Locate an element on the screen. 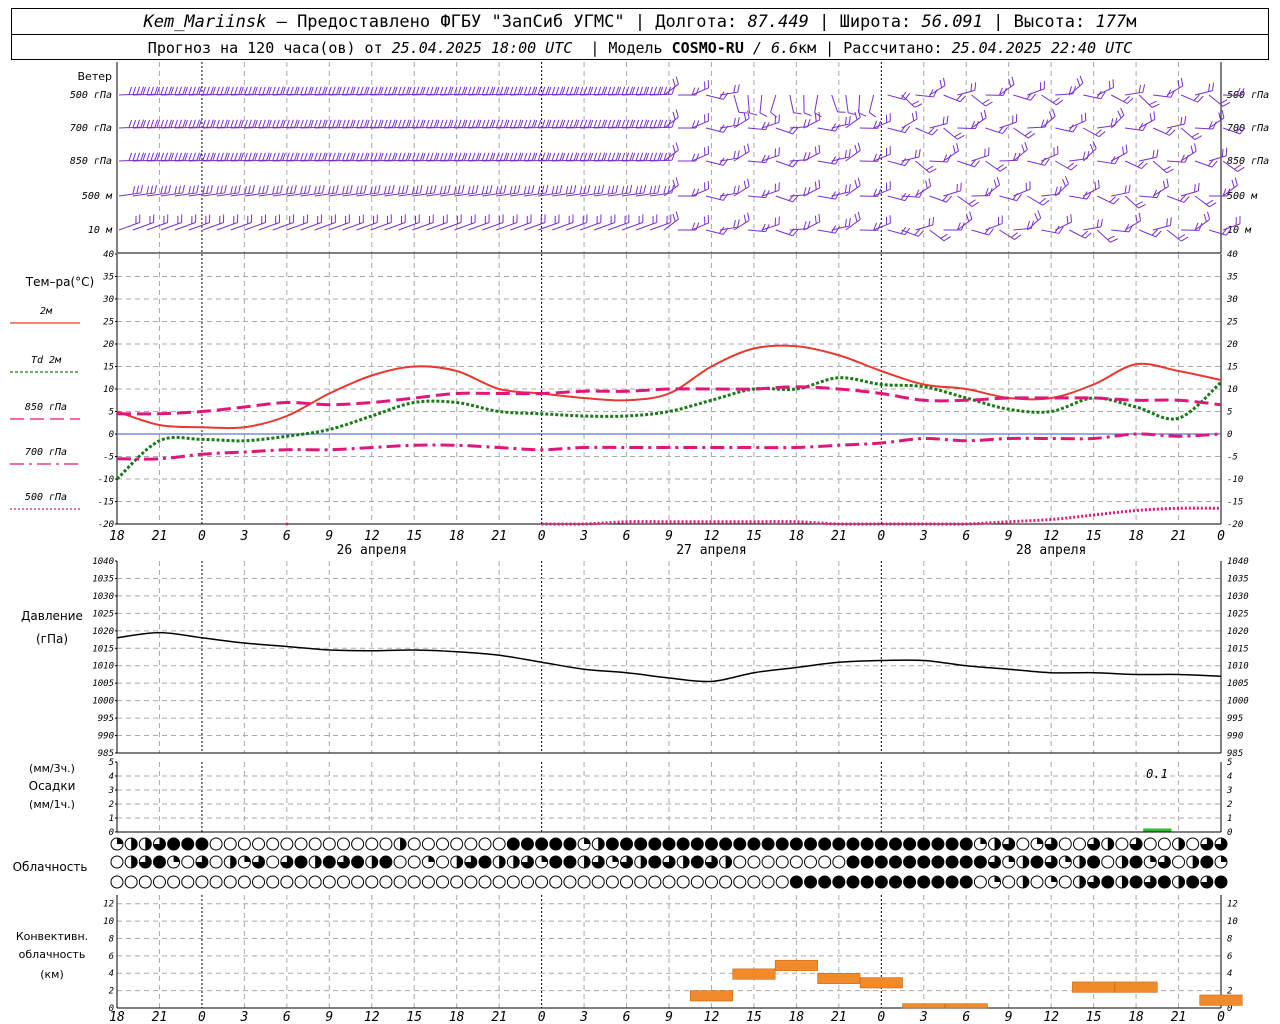  temp-tick-right: -10 is located at coordinates (1235, 480).